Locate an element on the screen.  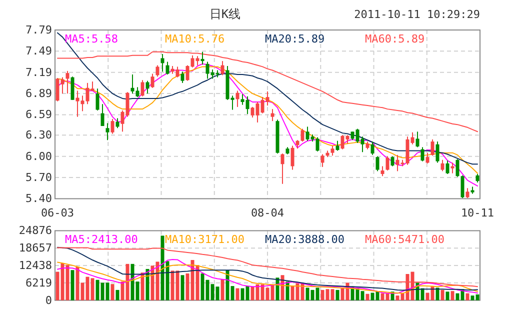
x-tick-label: 06-03 is located at coordinates (57, 213).